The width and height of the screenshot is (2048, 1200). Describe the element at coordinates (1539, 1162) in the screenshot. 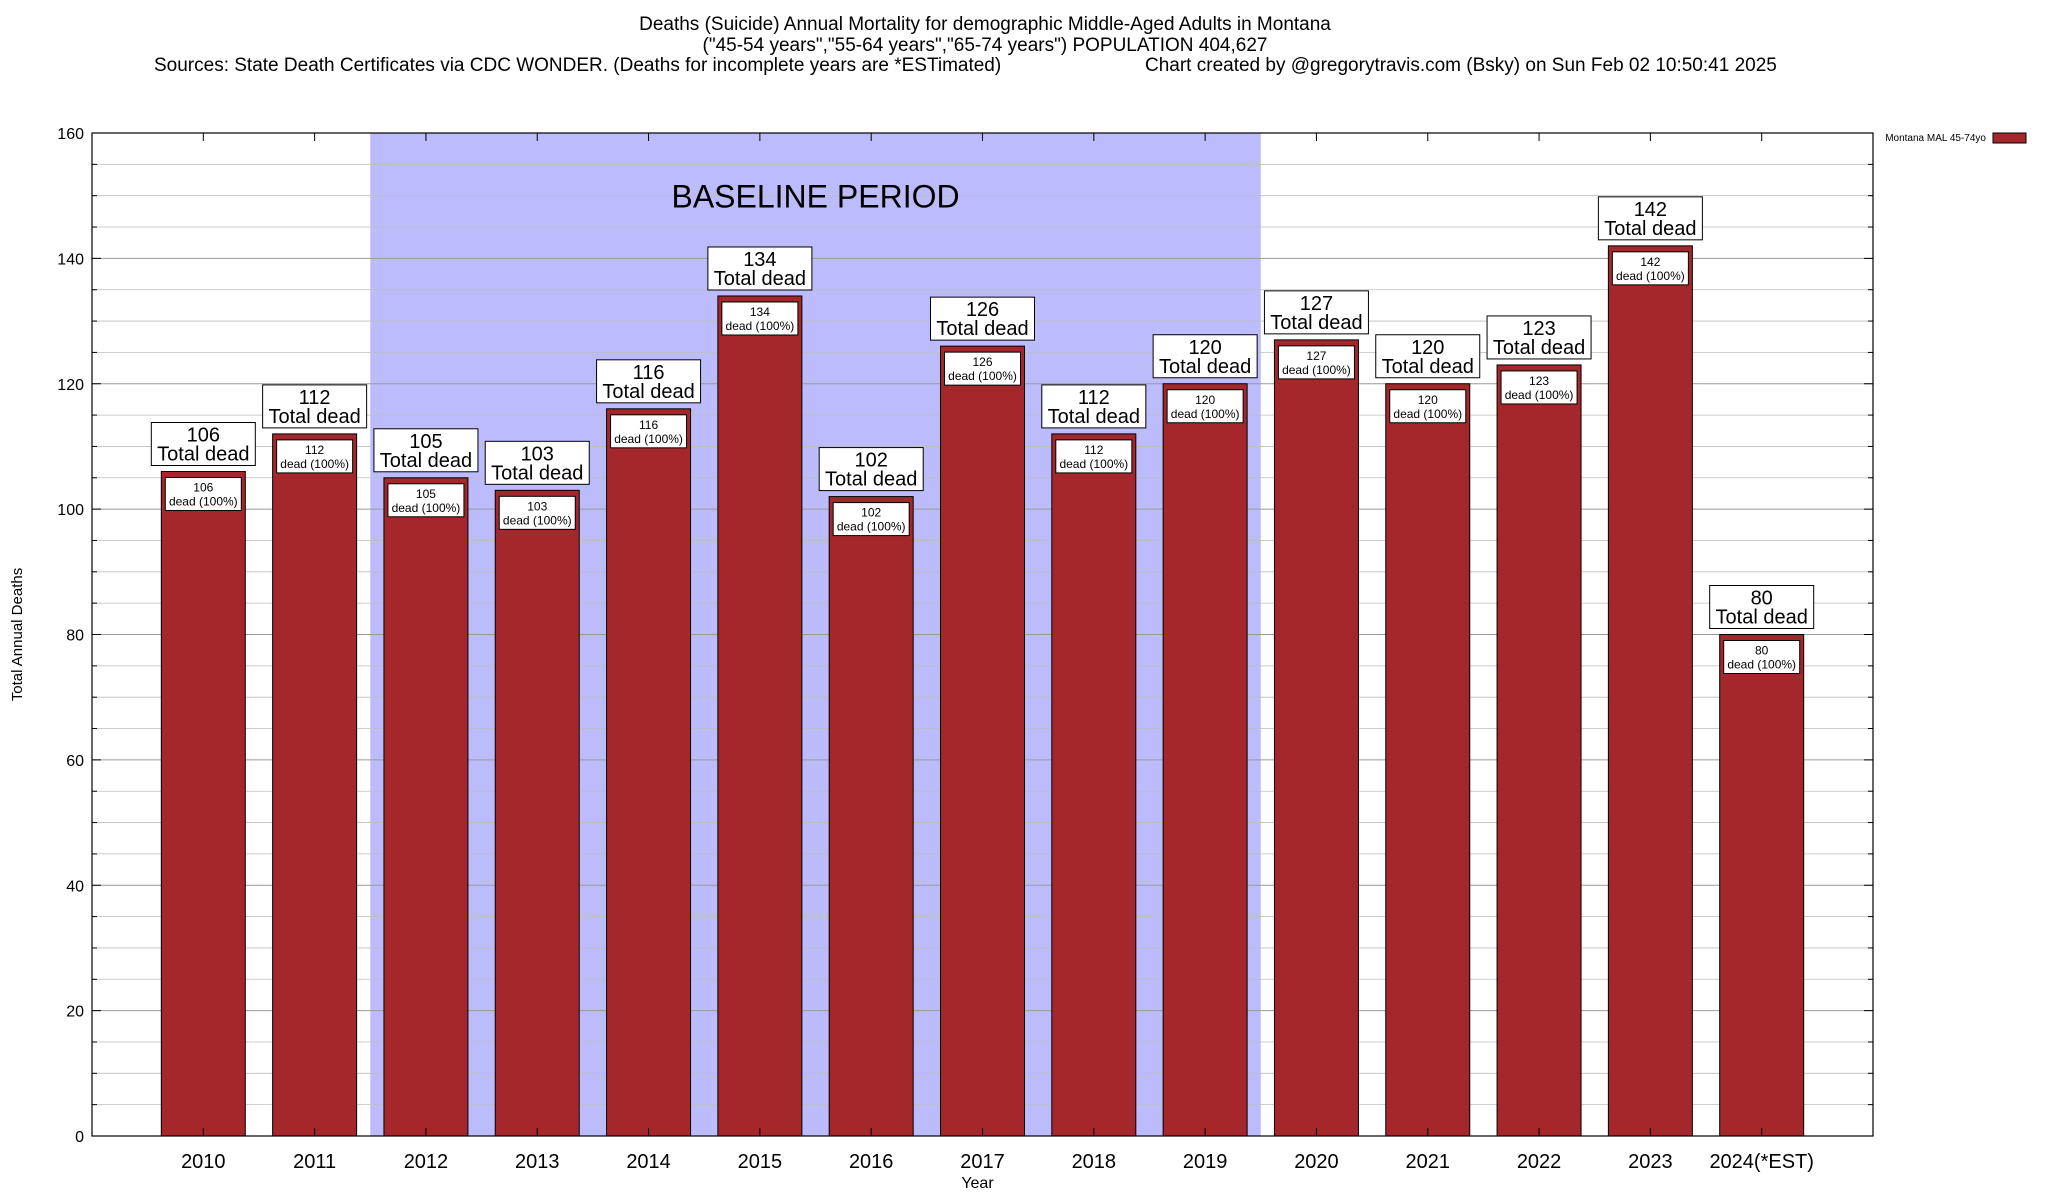

I see `x-tick-label: 2022` at that location.